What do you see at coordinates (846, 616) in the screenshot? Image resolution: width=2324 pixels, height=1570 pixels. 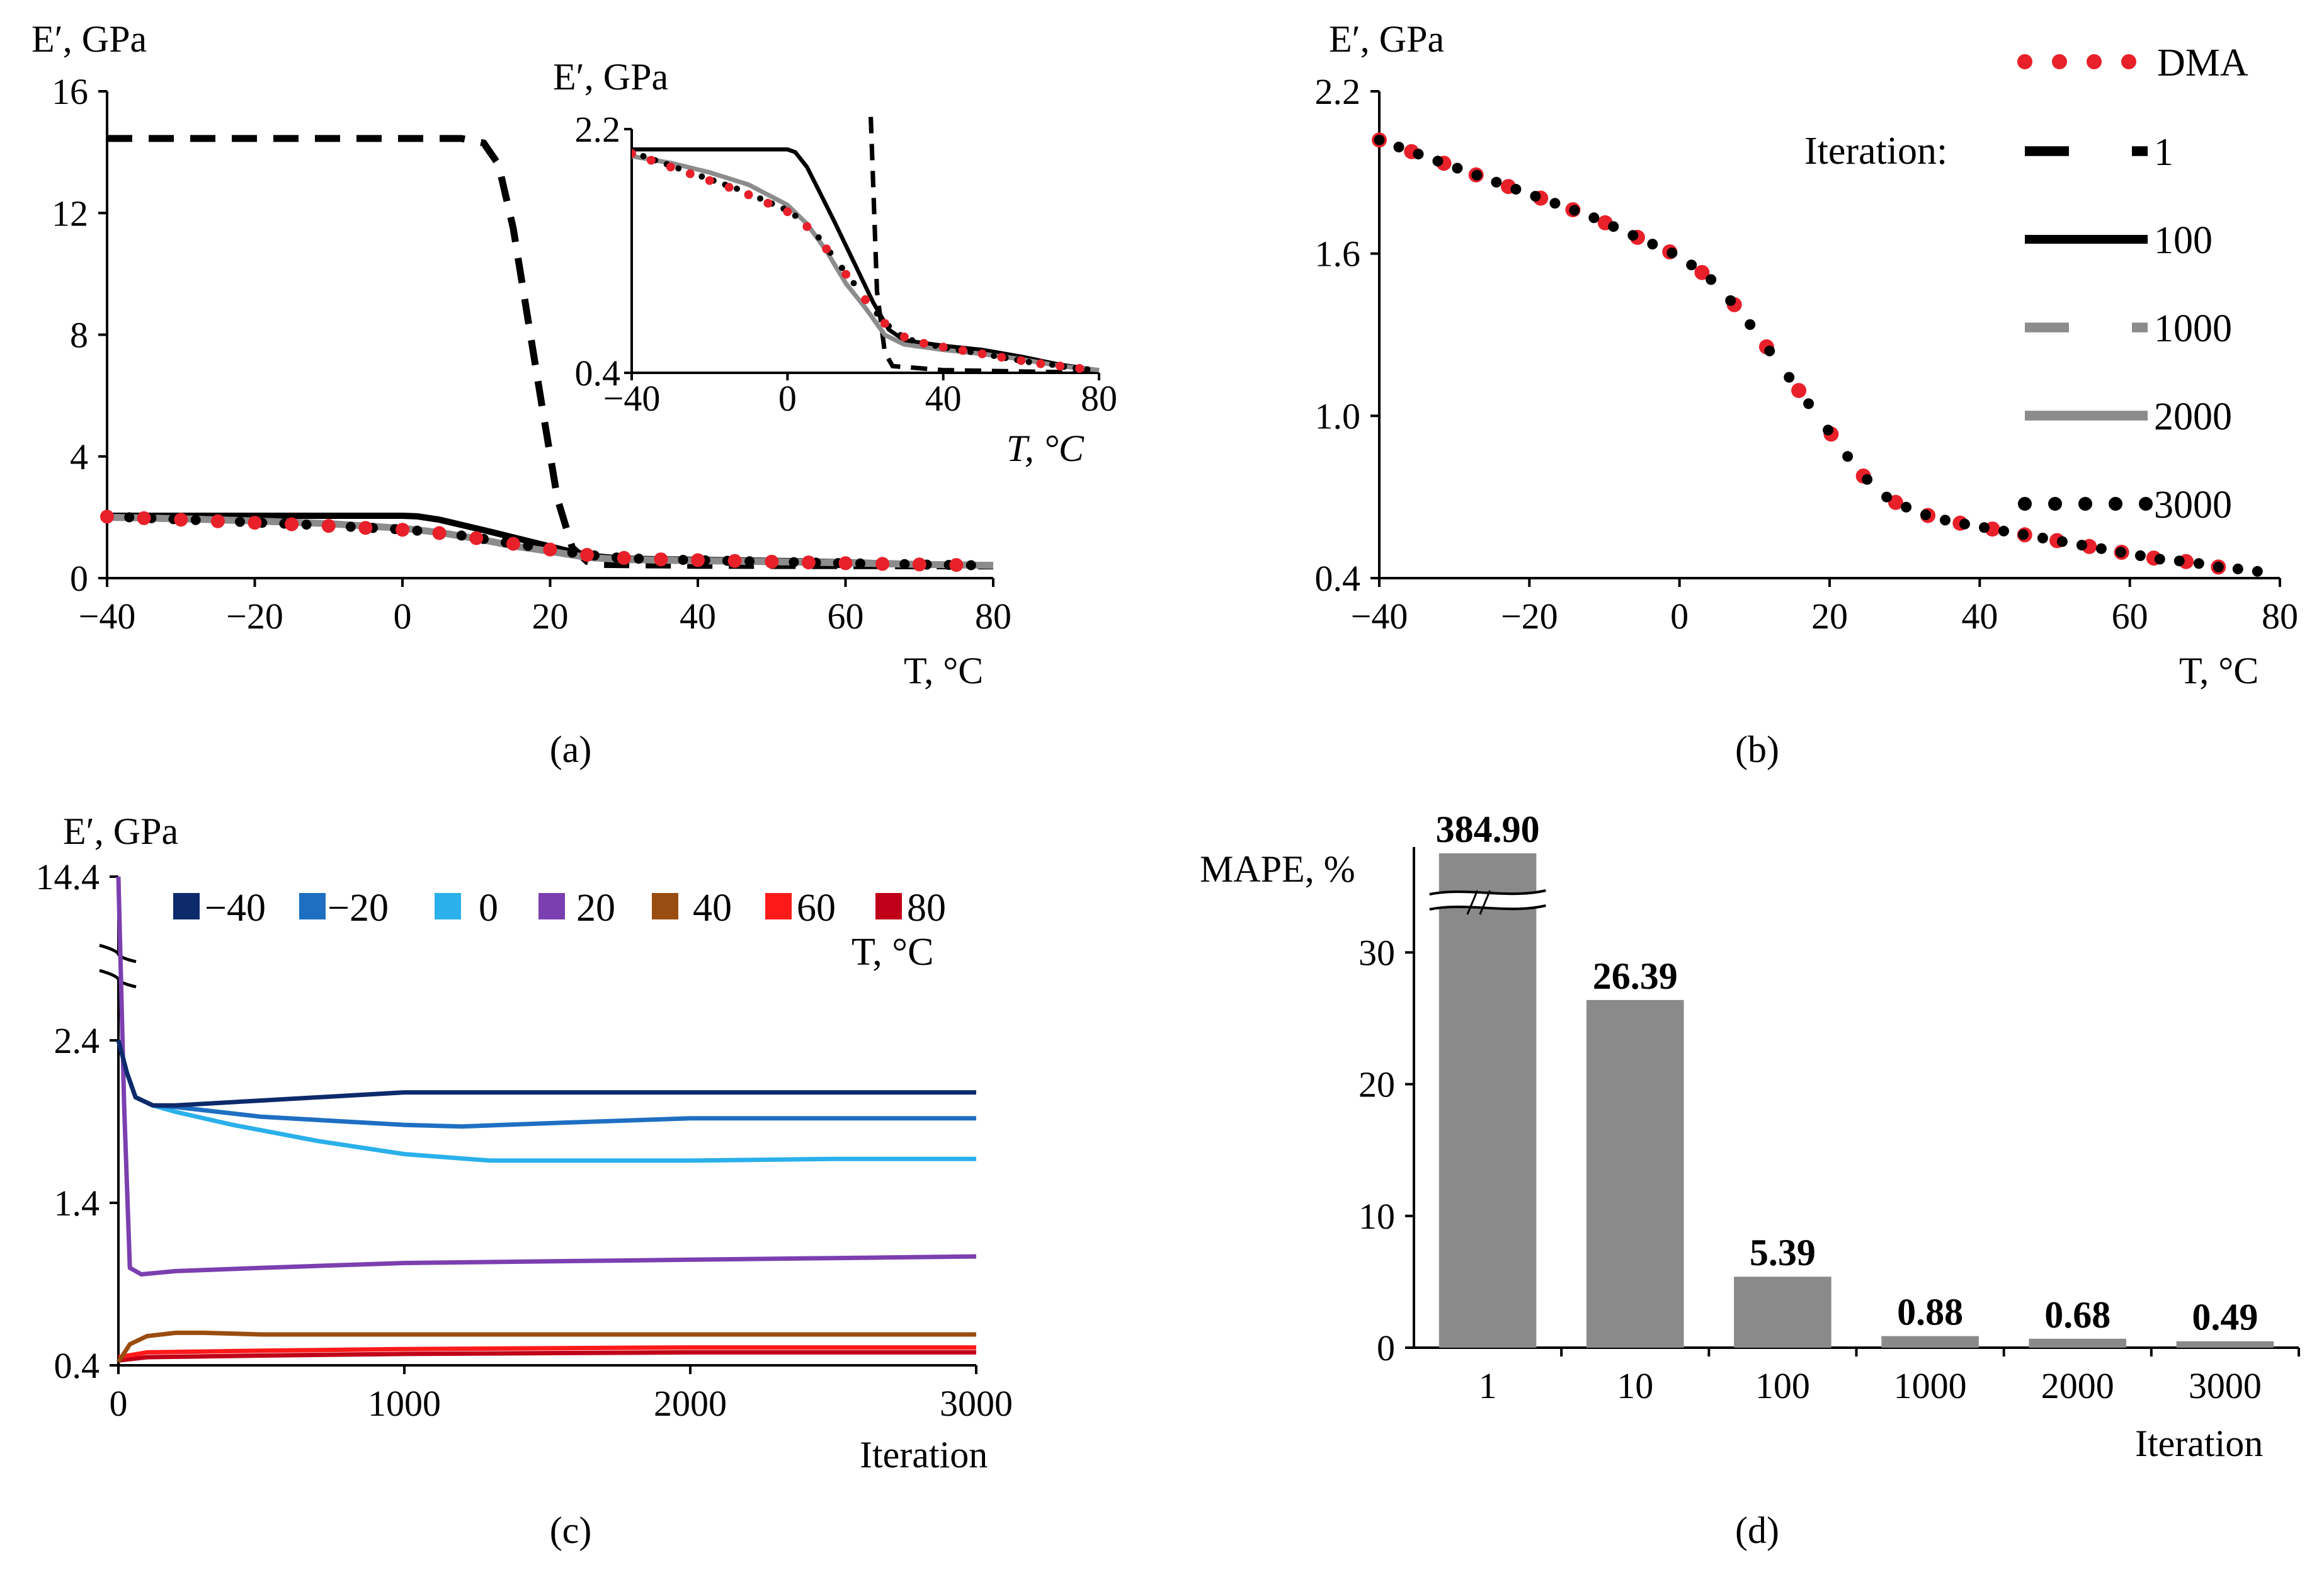 I see `panel-a-xtick-label: 60` at bounding box center [846, 616].